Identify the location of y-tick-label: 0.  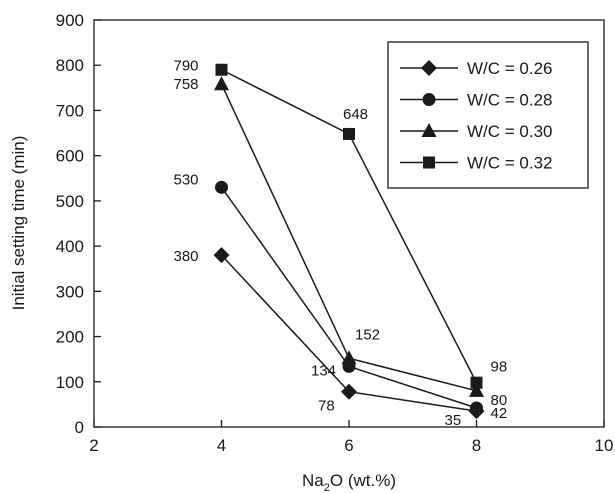
(79, 427).